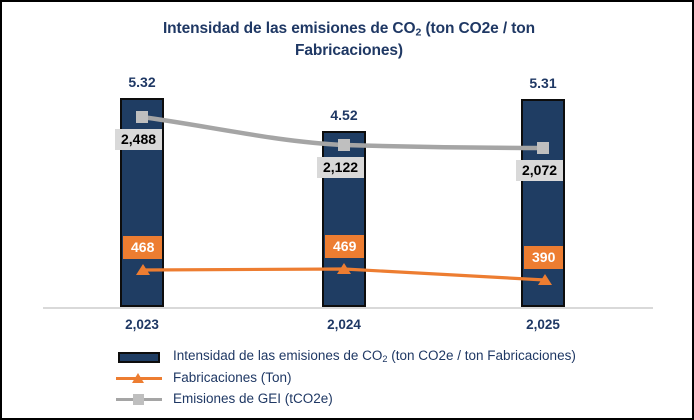 The width and height of the screenshot is (694, 420). Describe the element at coordinates (544, 258) in the screenshot. I see `fabricaciones-data-label-2025: 390` at that location.